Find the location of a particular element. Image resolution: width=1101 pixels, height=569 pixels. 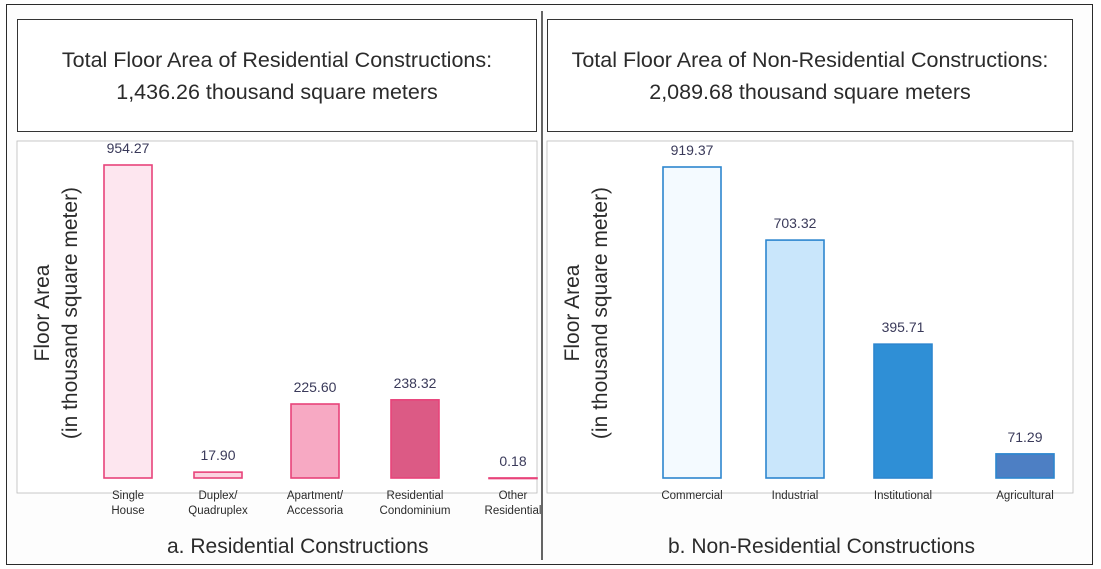

right-value-label-1: 919.37 is located at coordinates (692, 150).